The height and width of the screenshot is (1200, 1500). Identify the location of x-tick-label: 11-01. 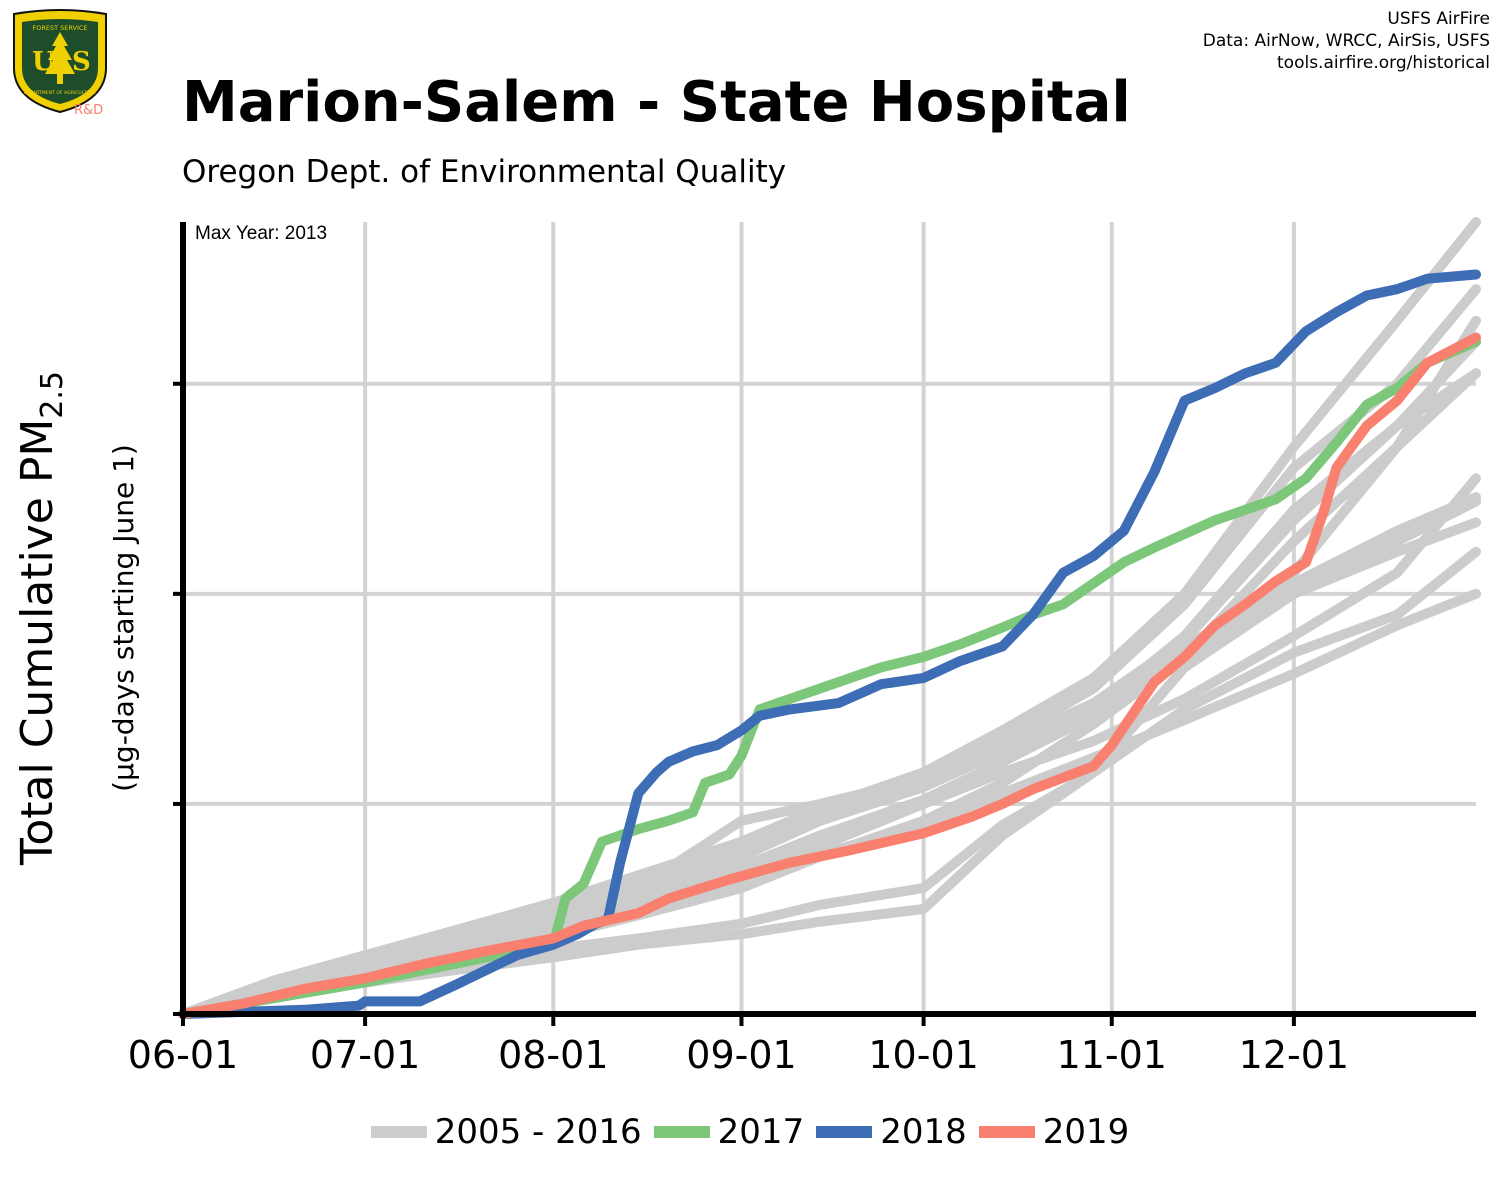
(1112, 1055).